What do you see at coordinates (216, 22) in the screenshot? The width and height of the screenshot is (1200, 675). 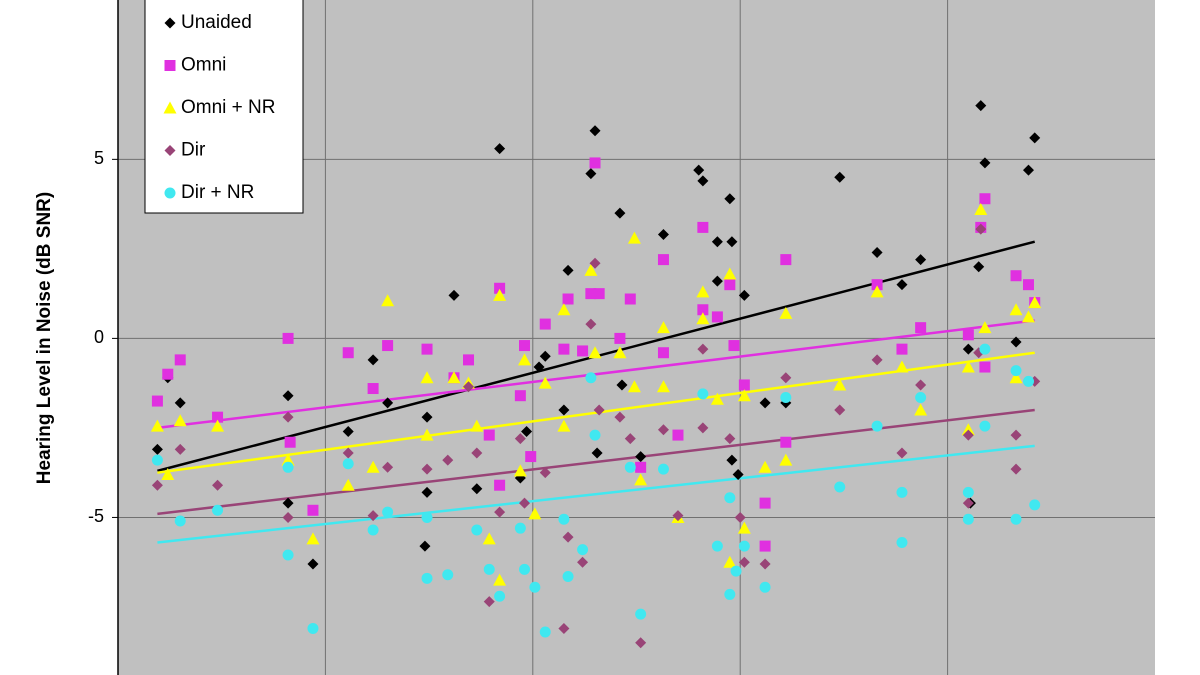 I see `legend-label: Unaided` at bounding box center [216, 22].